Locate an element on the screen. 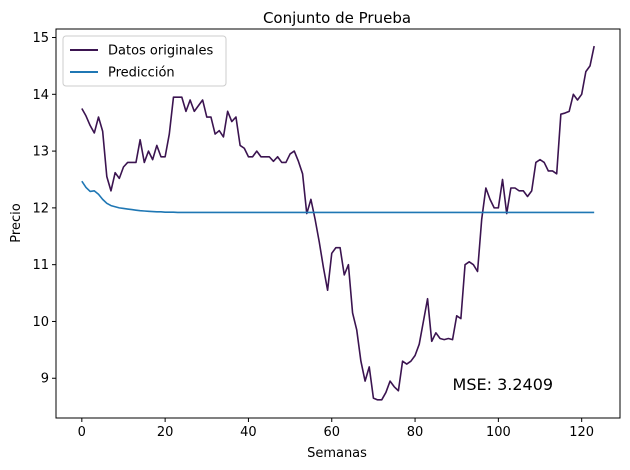 The image size is (630, 470). x-axis: 0 20 40 60 80 100 120 is located at coordinates (336, 429).